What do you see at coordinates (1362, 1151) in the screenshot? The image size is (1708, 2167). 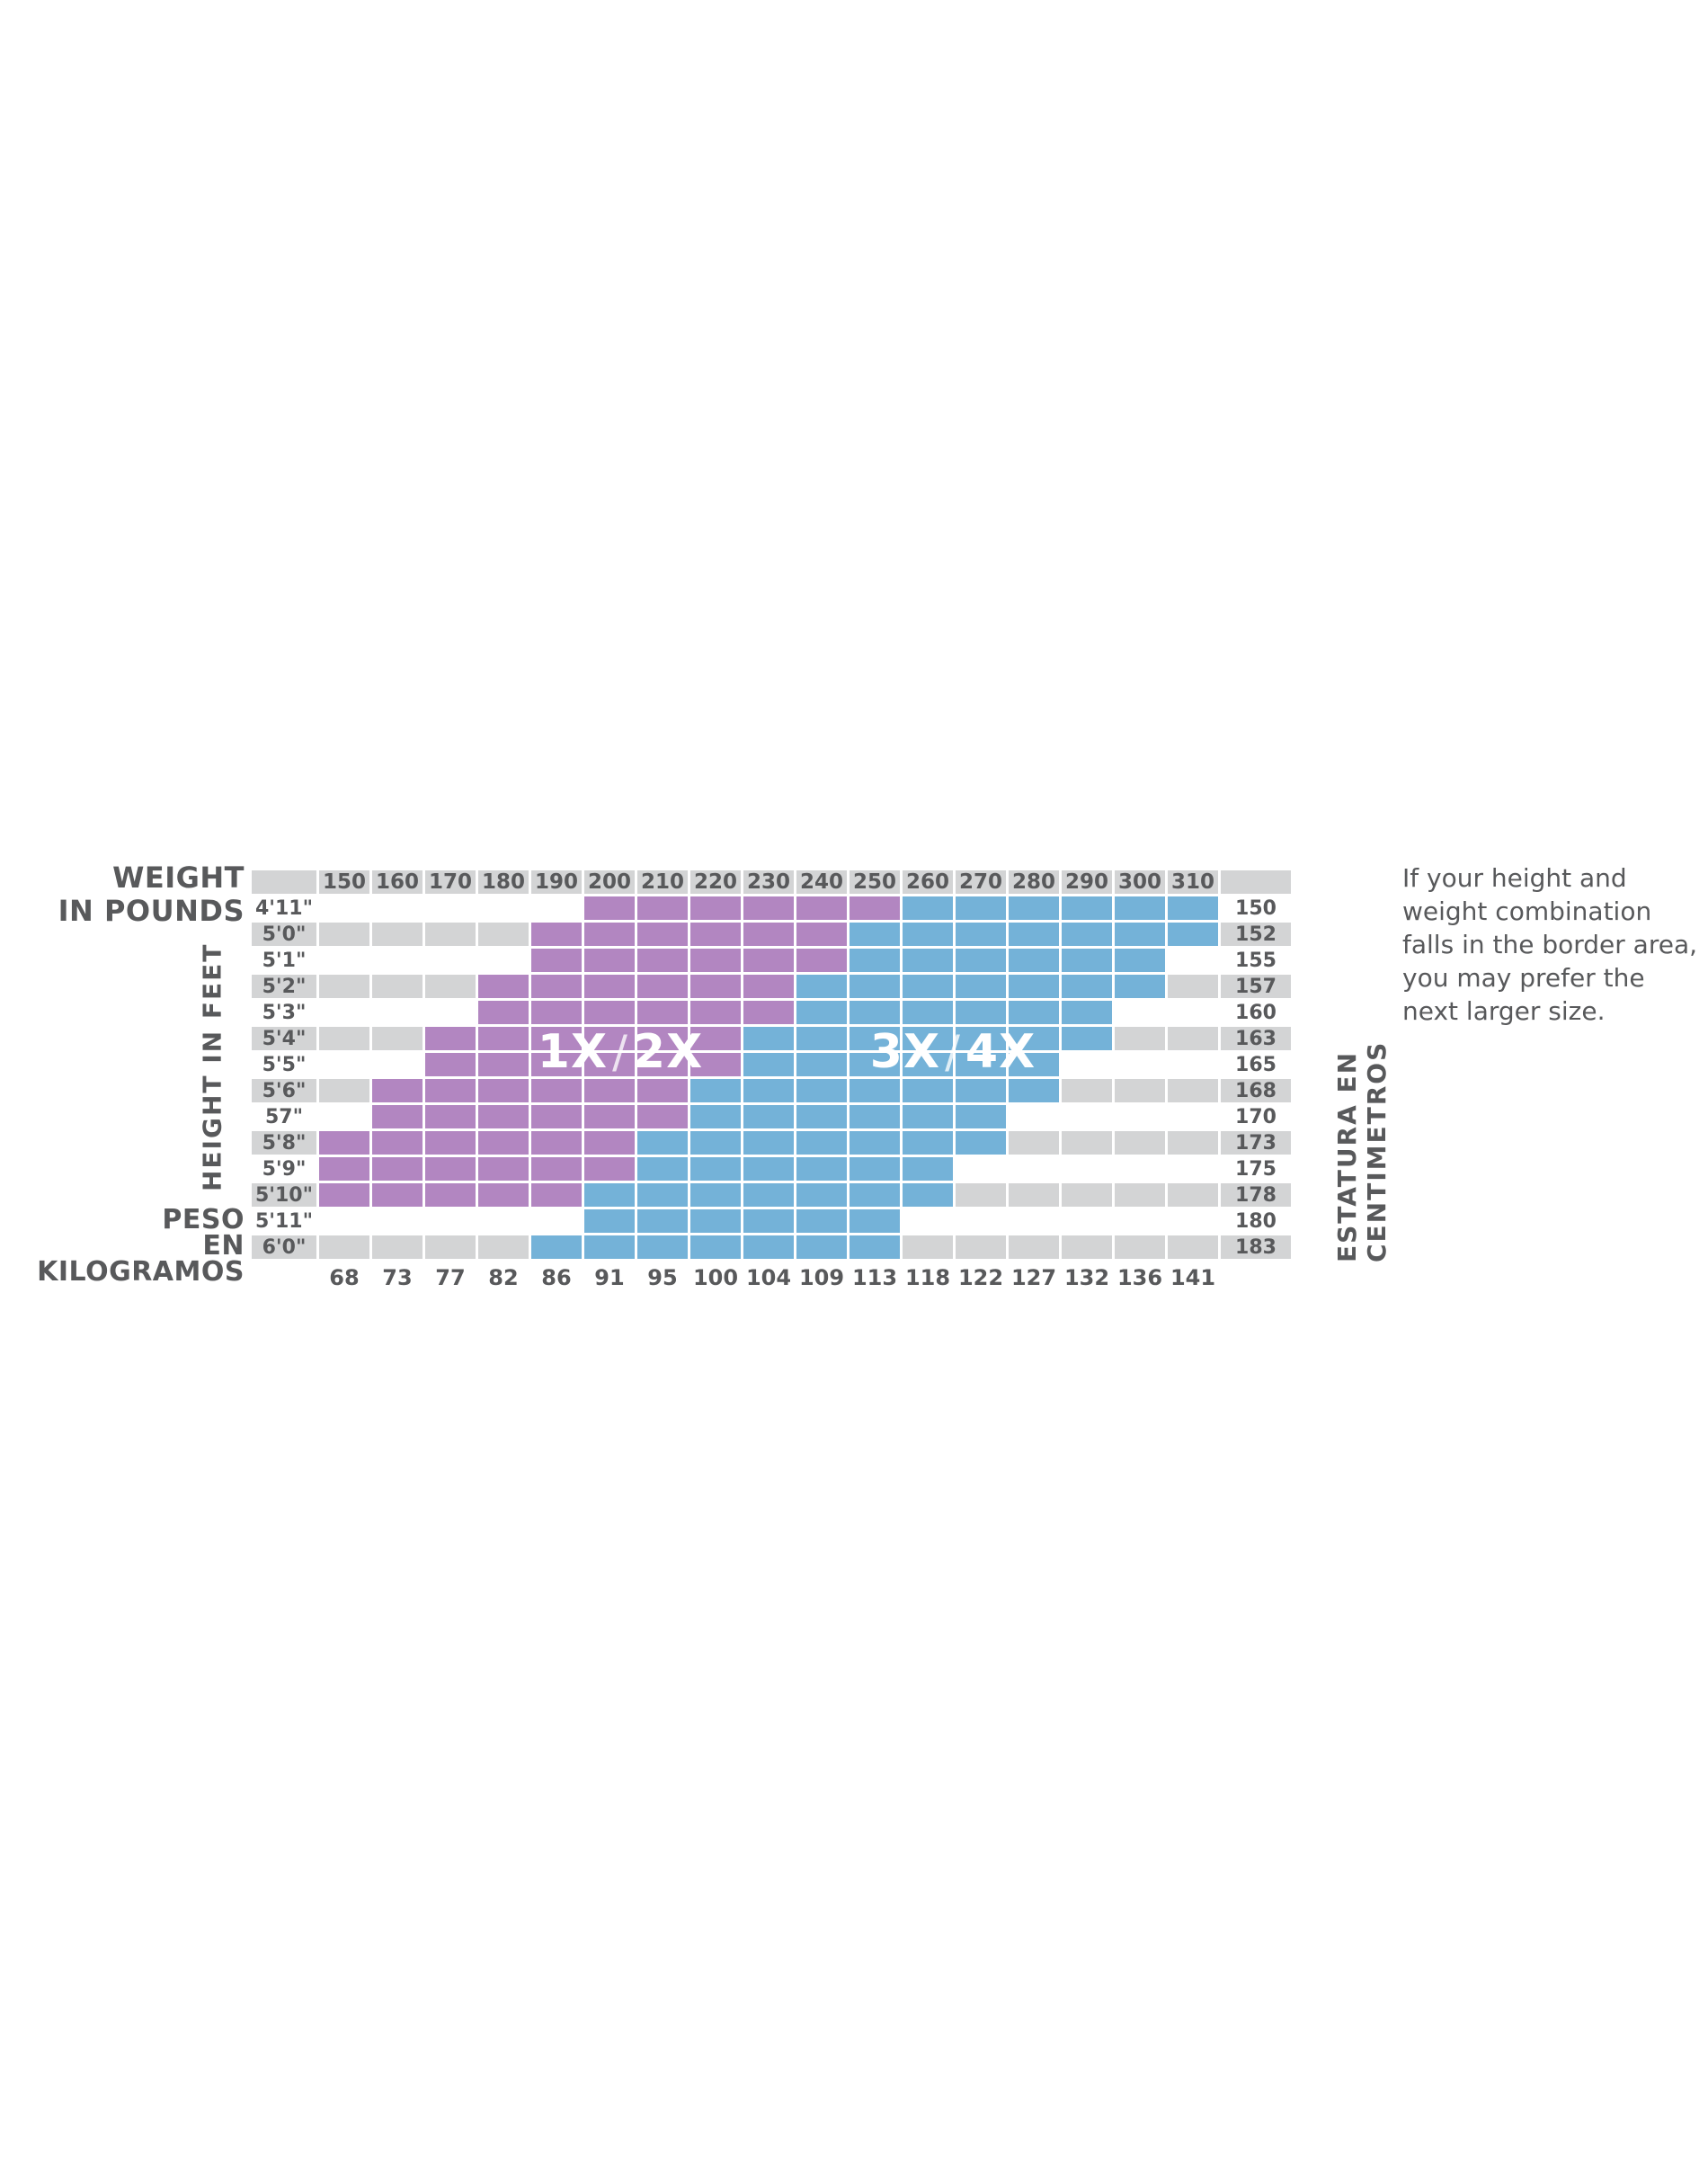 I see `estatura-axis-label: ESTATURA EN CENTIMETROS` at bounding box center [1362, 1151].